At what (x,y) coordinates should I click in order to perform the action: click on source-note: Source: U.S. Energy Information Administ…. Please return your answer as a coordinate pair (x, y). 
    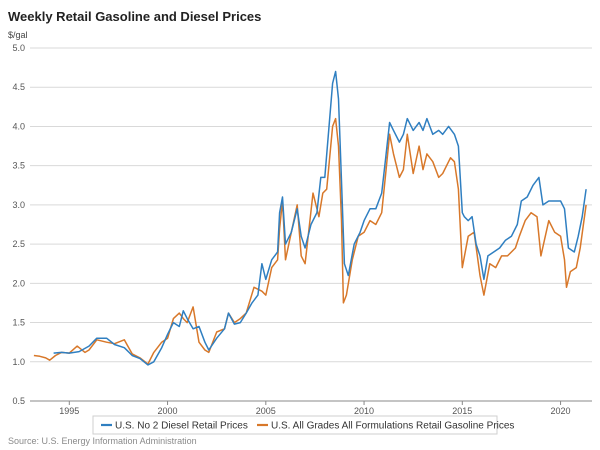
    Looking at the image, I should click on (102, 441).